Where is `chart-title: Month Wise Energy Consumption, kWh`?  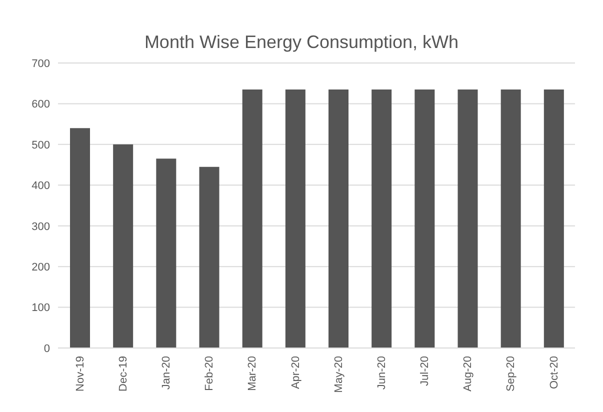 chart-title: Month Wise Energy Consumption, kWh is located at coordinates (301, 42).